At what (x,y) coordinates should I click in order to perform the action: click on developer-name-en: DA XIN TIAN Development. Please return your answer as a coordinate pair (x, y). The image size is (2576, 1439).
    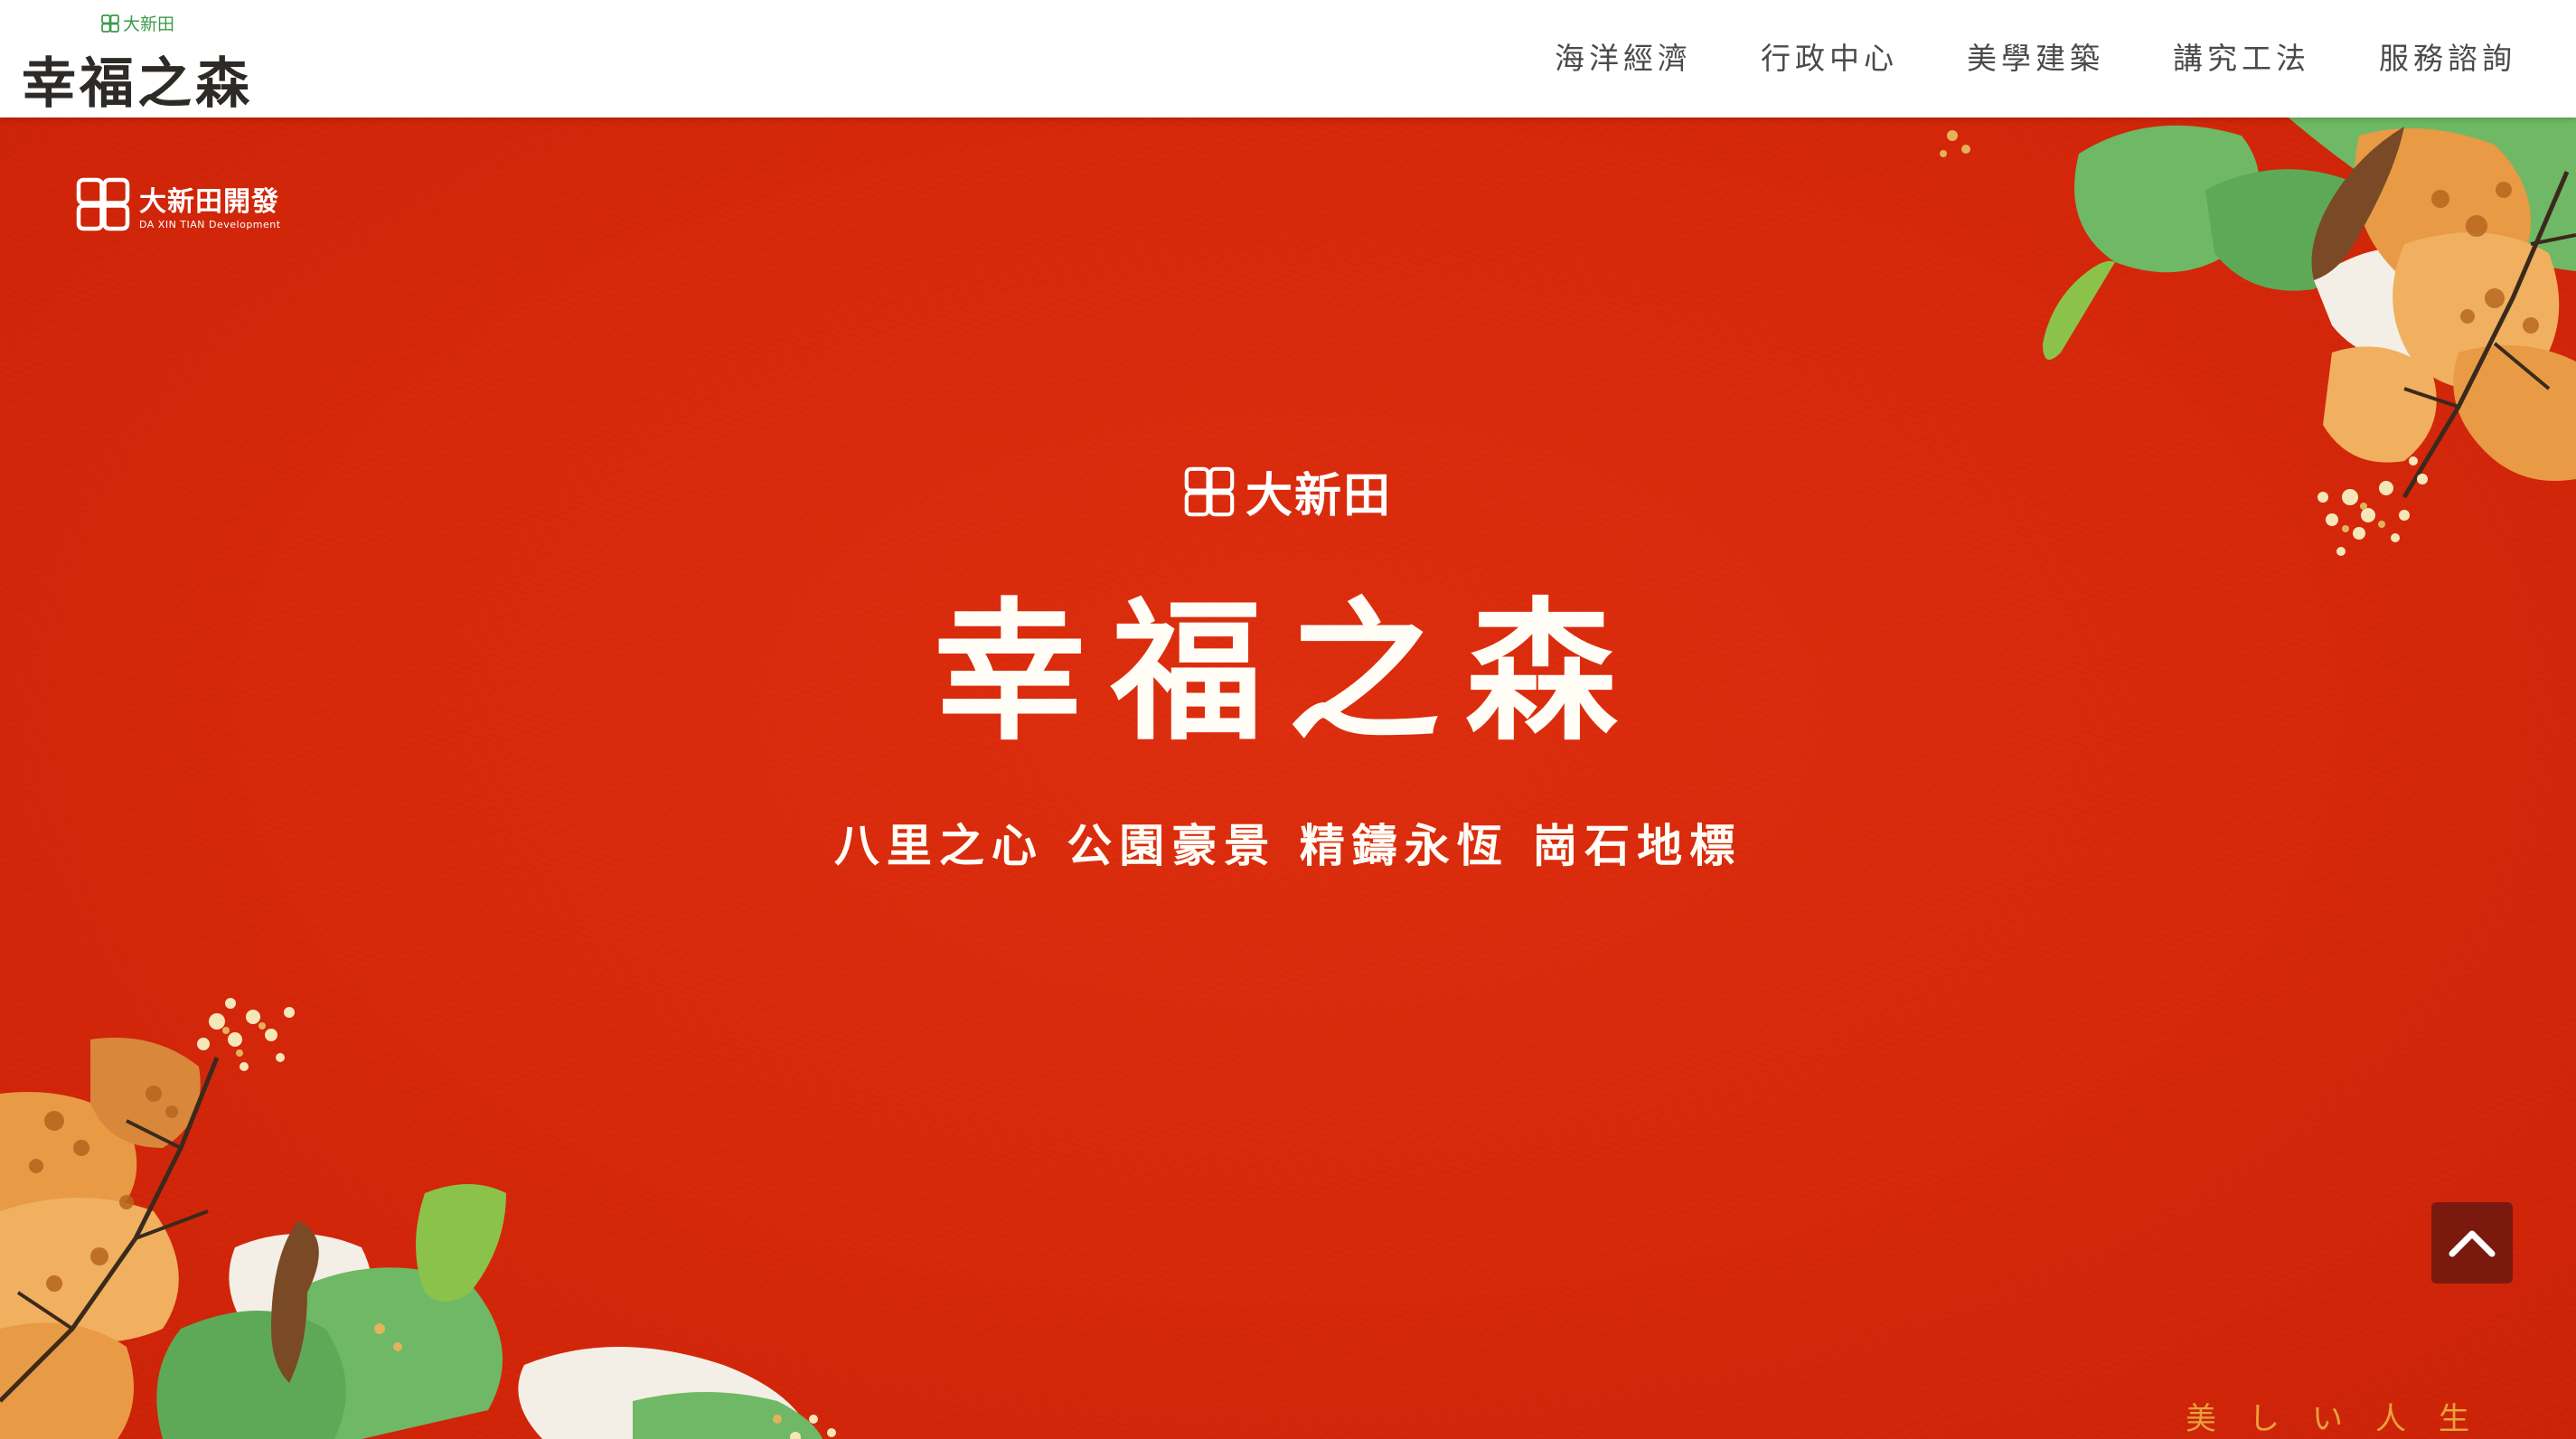
    Looking at the image, I should click on (210, 224).